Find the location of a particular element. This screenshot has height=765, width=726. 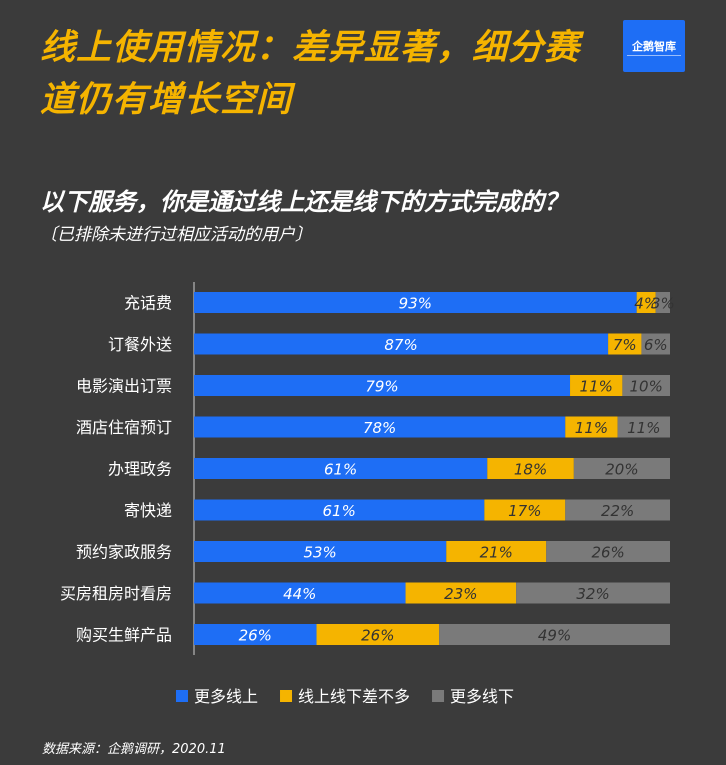

category-label: 酒店住宿预订 is located at coordinates (124, 427).